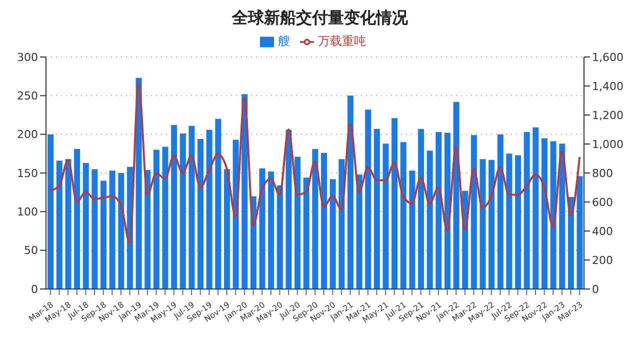 The width and height of the screenshot is (640, 341). I want to click on y-tick-label: 200, so click(27, 135).